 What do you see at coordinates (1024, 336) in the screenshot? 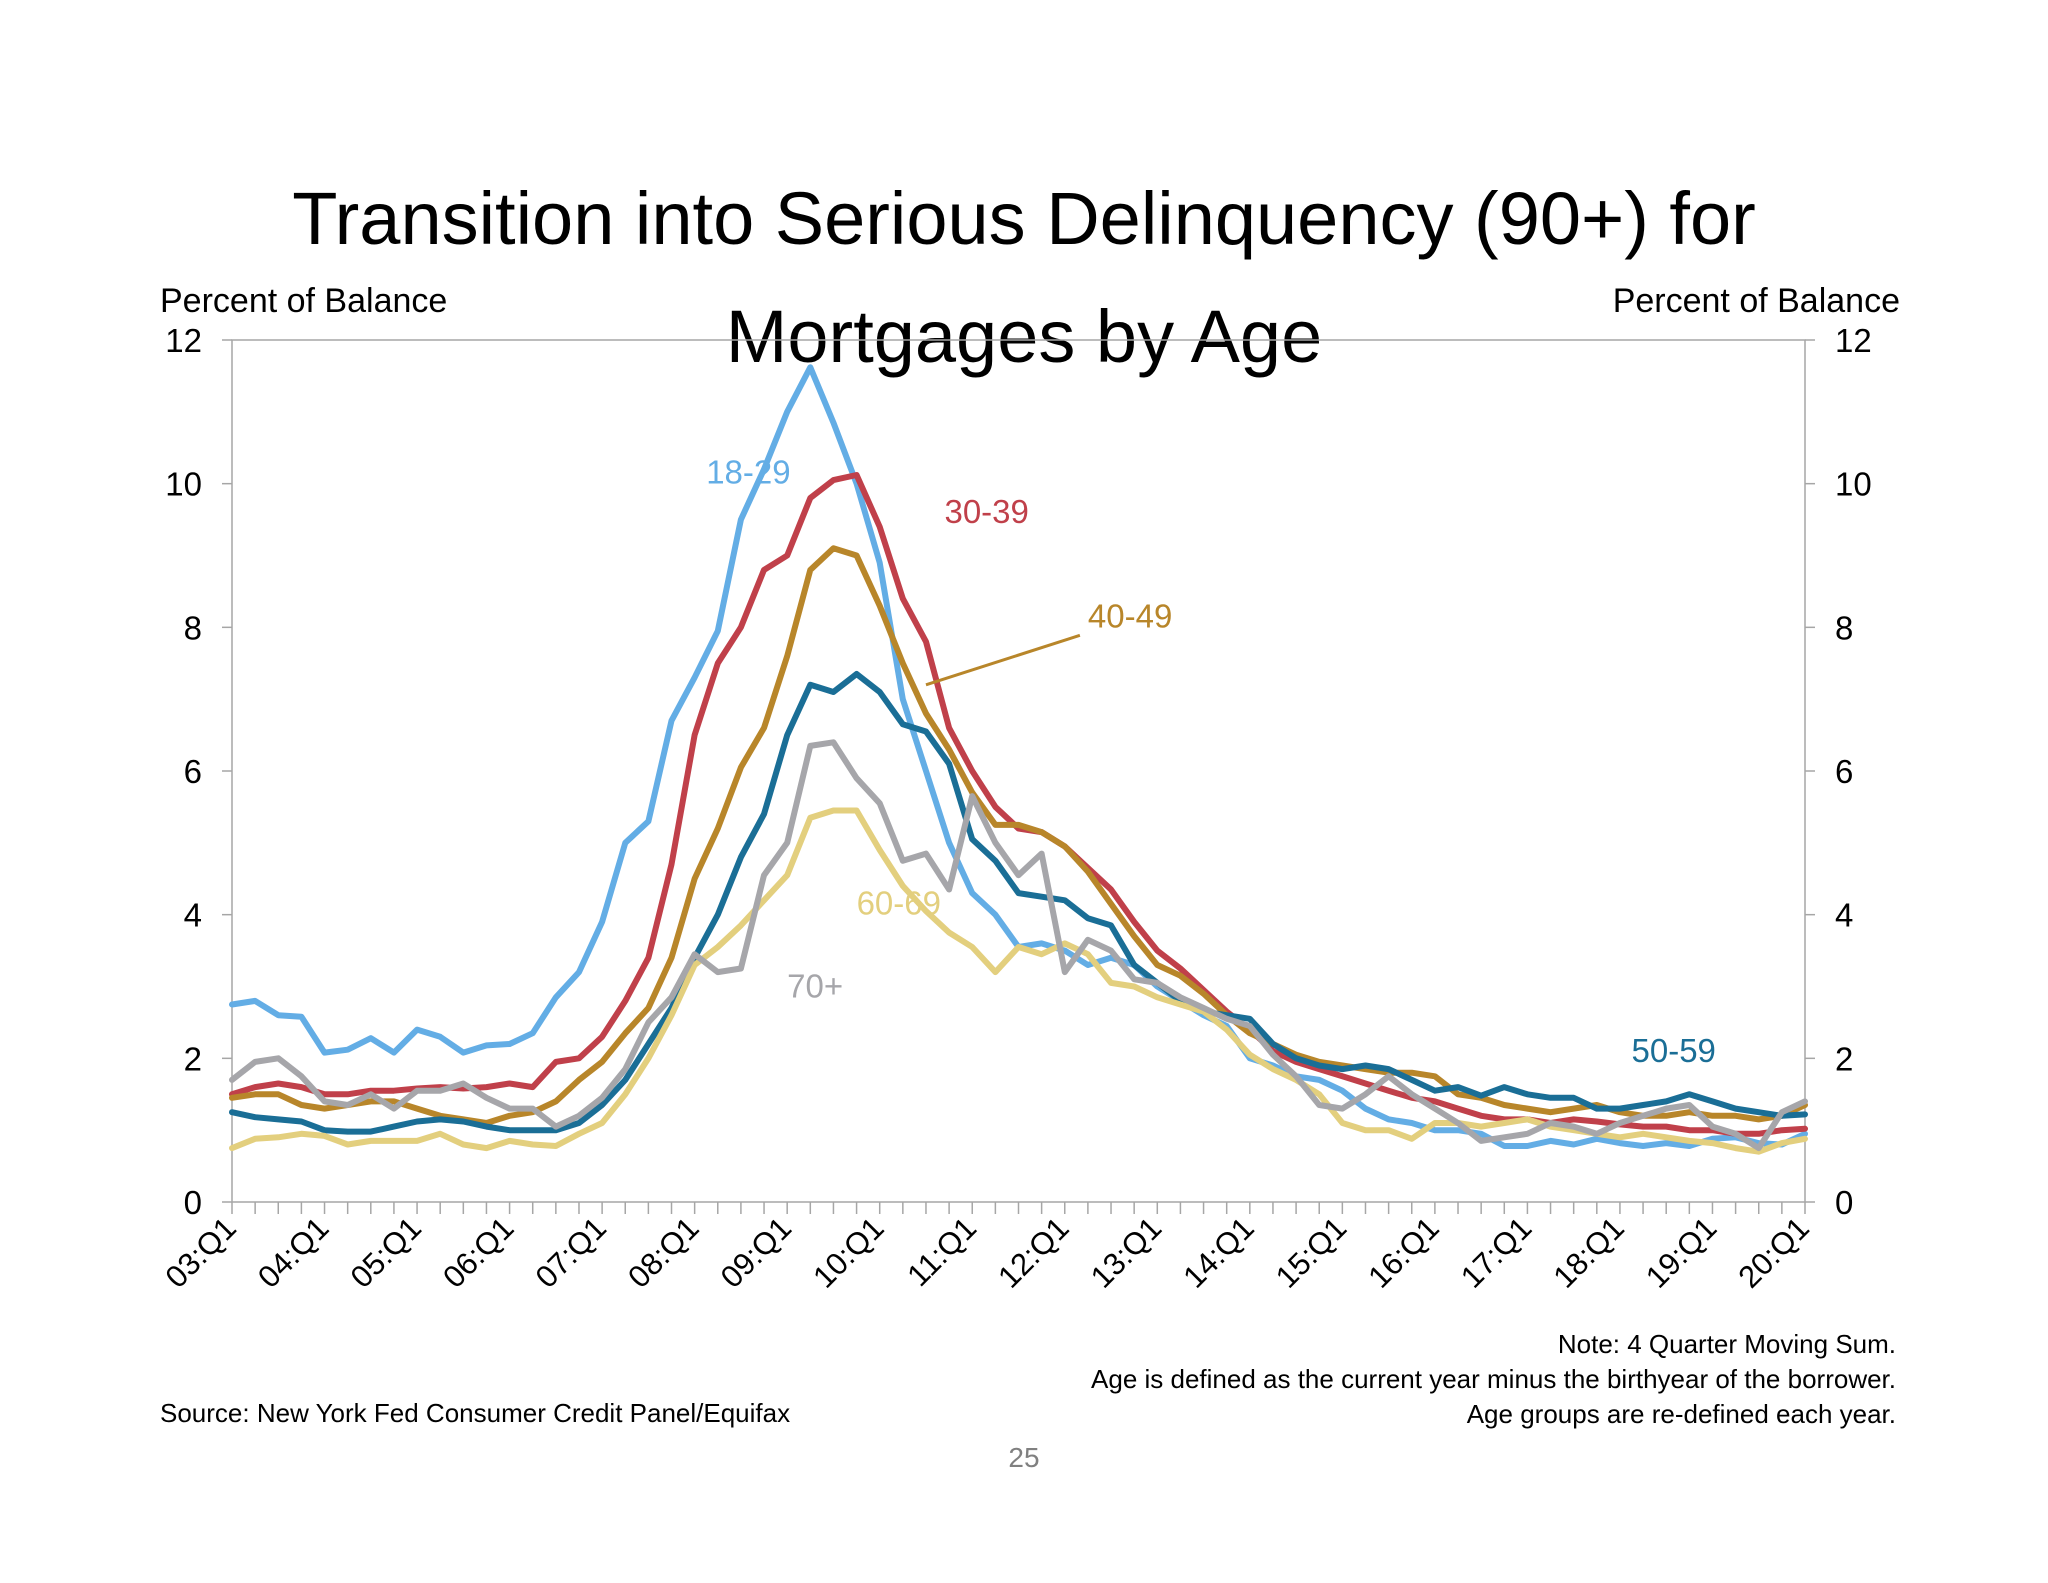
I see `chart-title-line-2: Mortgages by Age` at bounding box center [1024, 336].